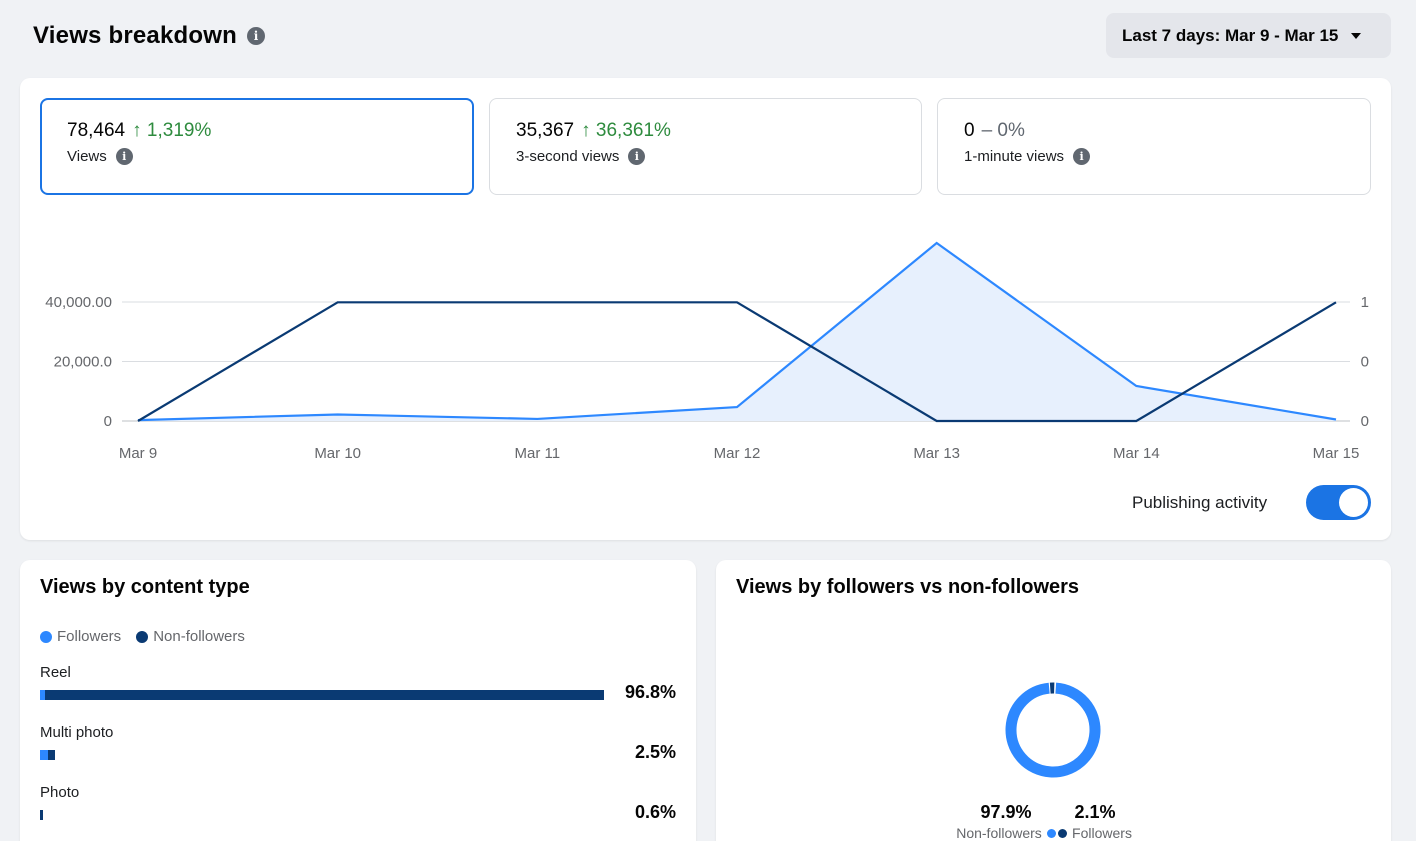  Describe the element at coordinates (78, 302) in the screenshot. I see `y-left-tick-label: 40,000.00` at that location.